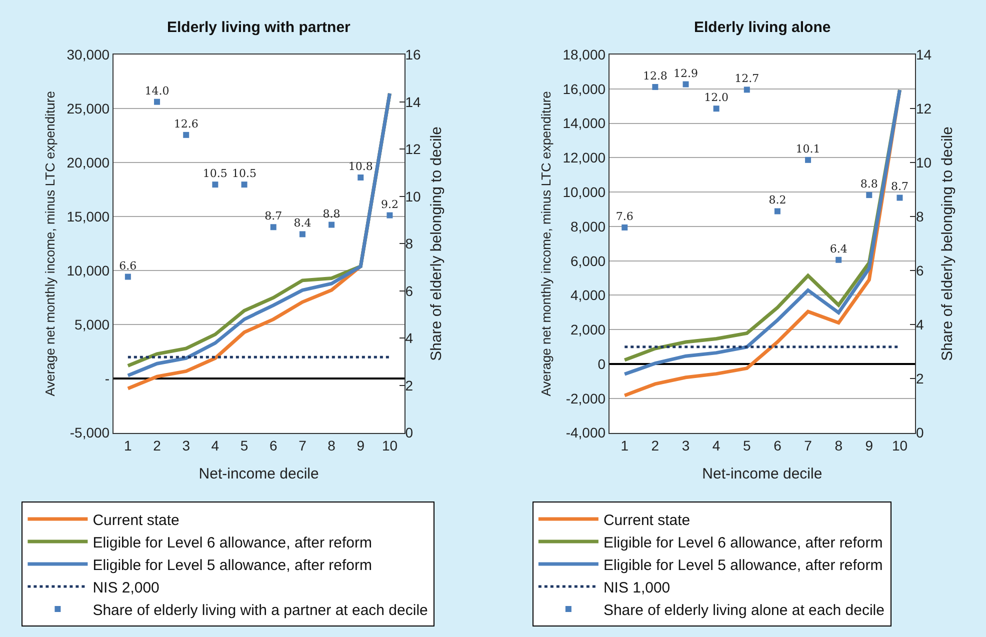 This screenshot has width=986, height=637. What do you see at coordinates (389, 204) in the screenshot?
I see `data-label: 9.2` at bounding box center [389, 204].